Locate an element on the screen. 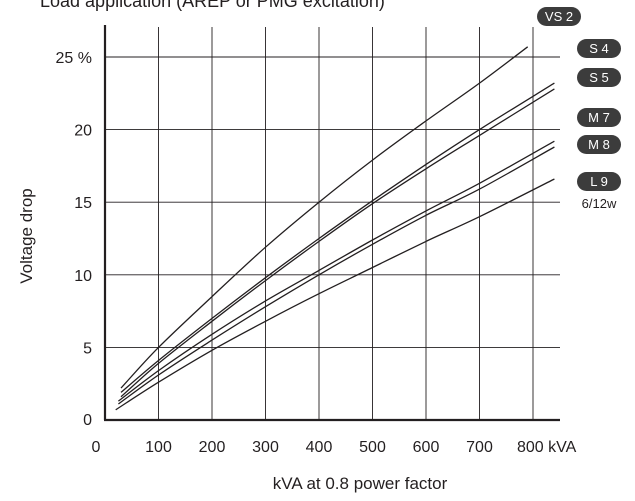  series-badge-label: L 9 is located at coordinates (599, 181).